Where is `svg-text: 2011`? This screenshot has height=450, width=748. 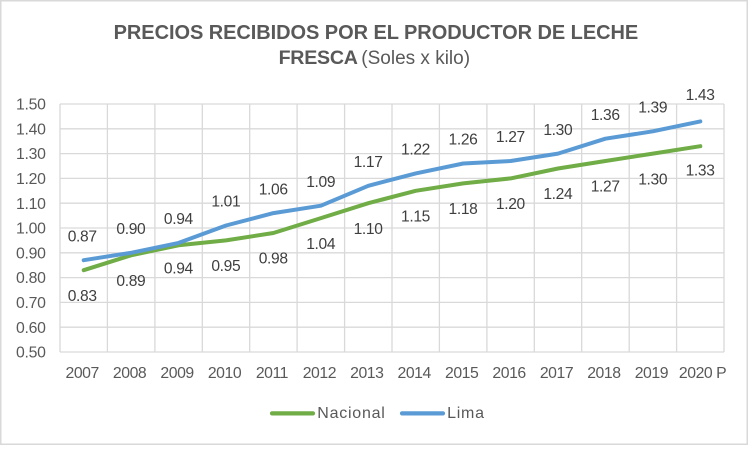
svg-text: 2011 is located at coordinates (272, 373).